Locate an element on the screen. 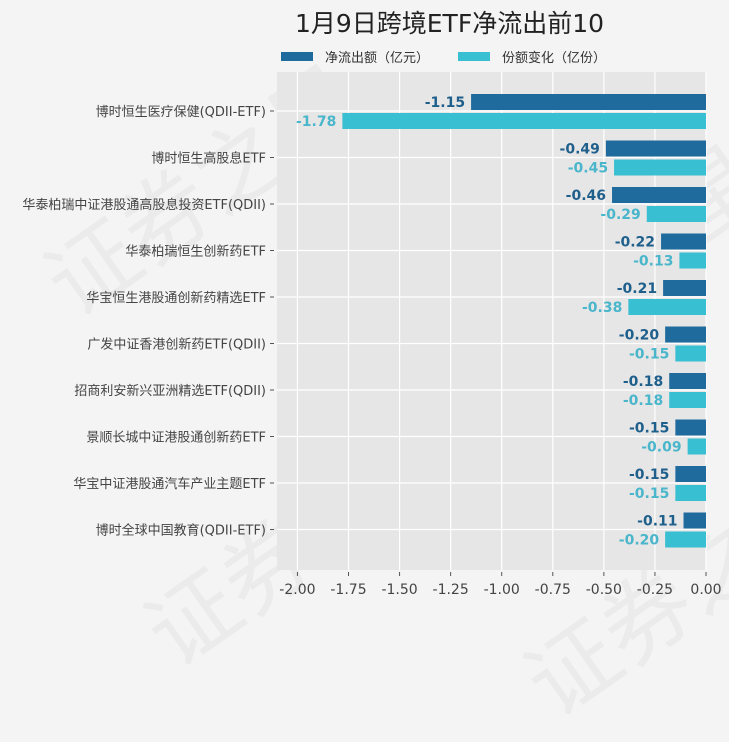 The height and width of the screenshot is (742, 729). data-label-share-change: -0.29 is located at coordinates (620, 215).